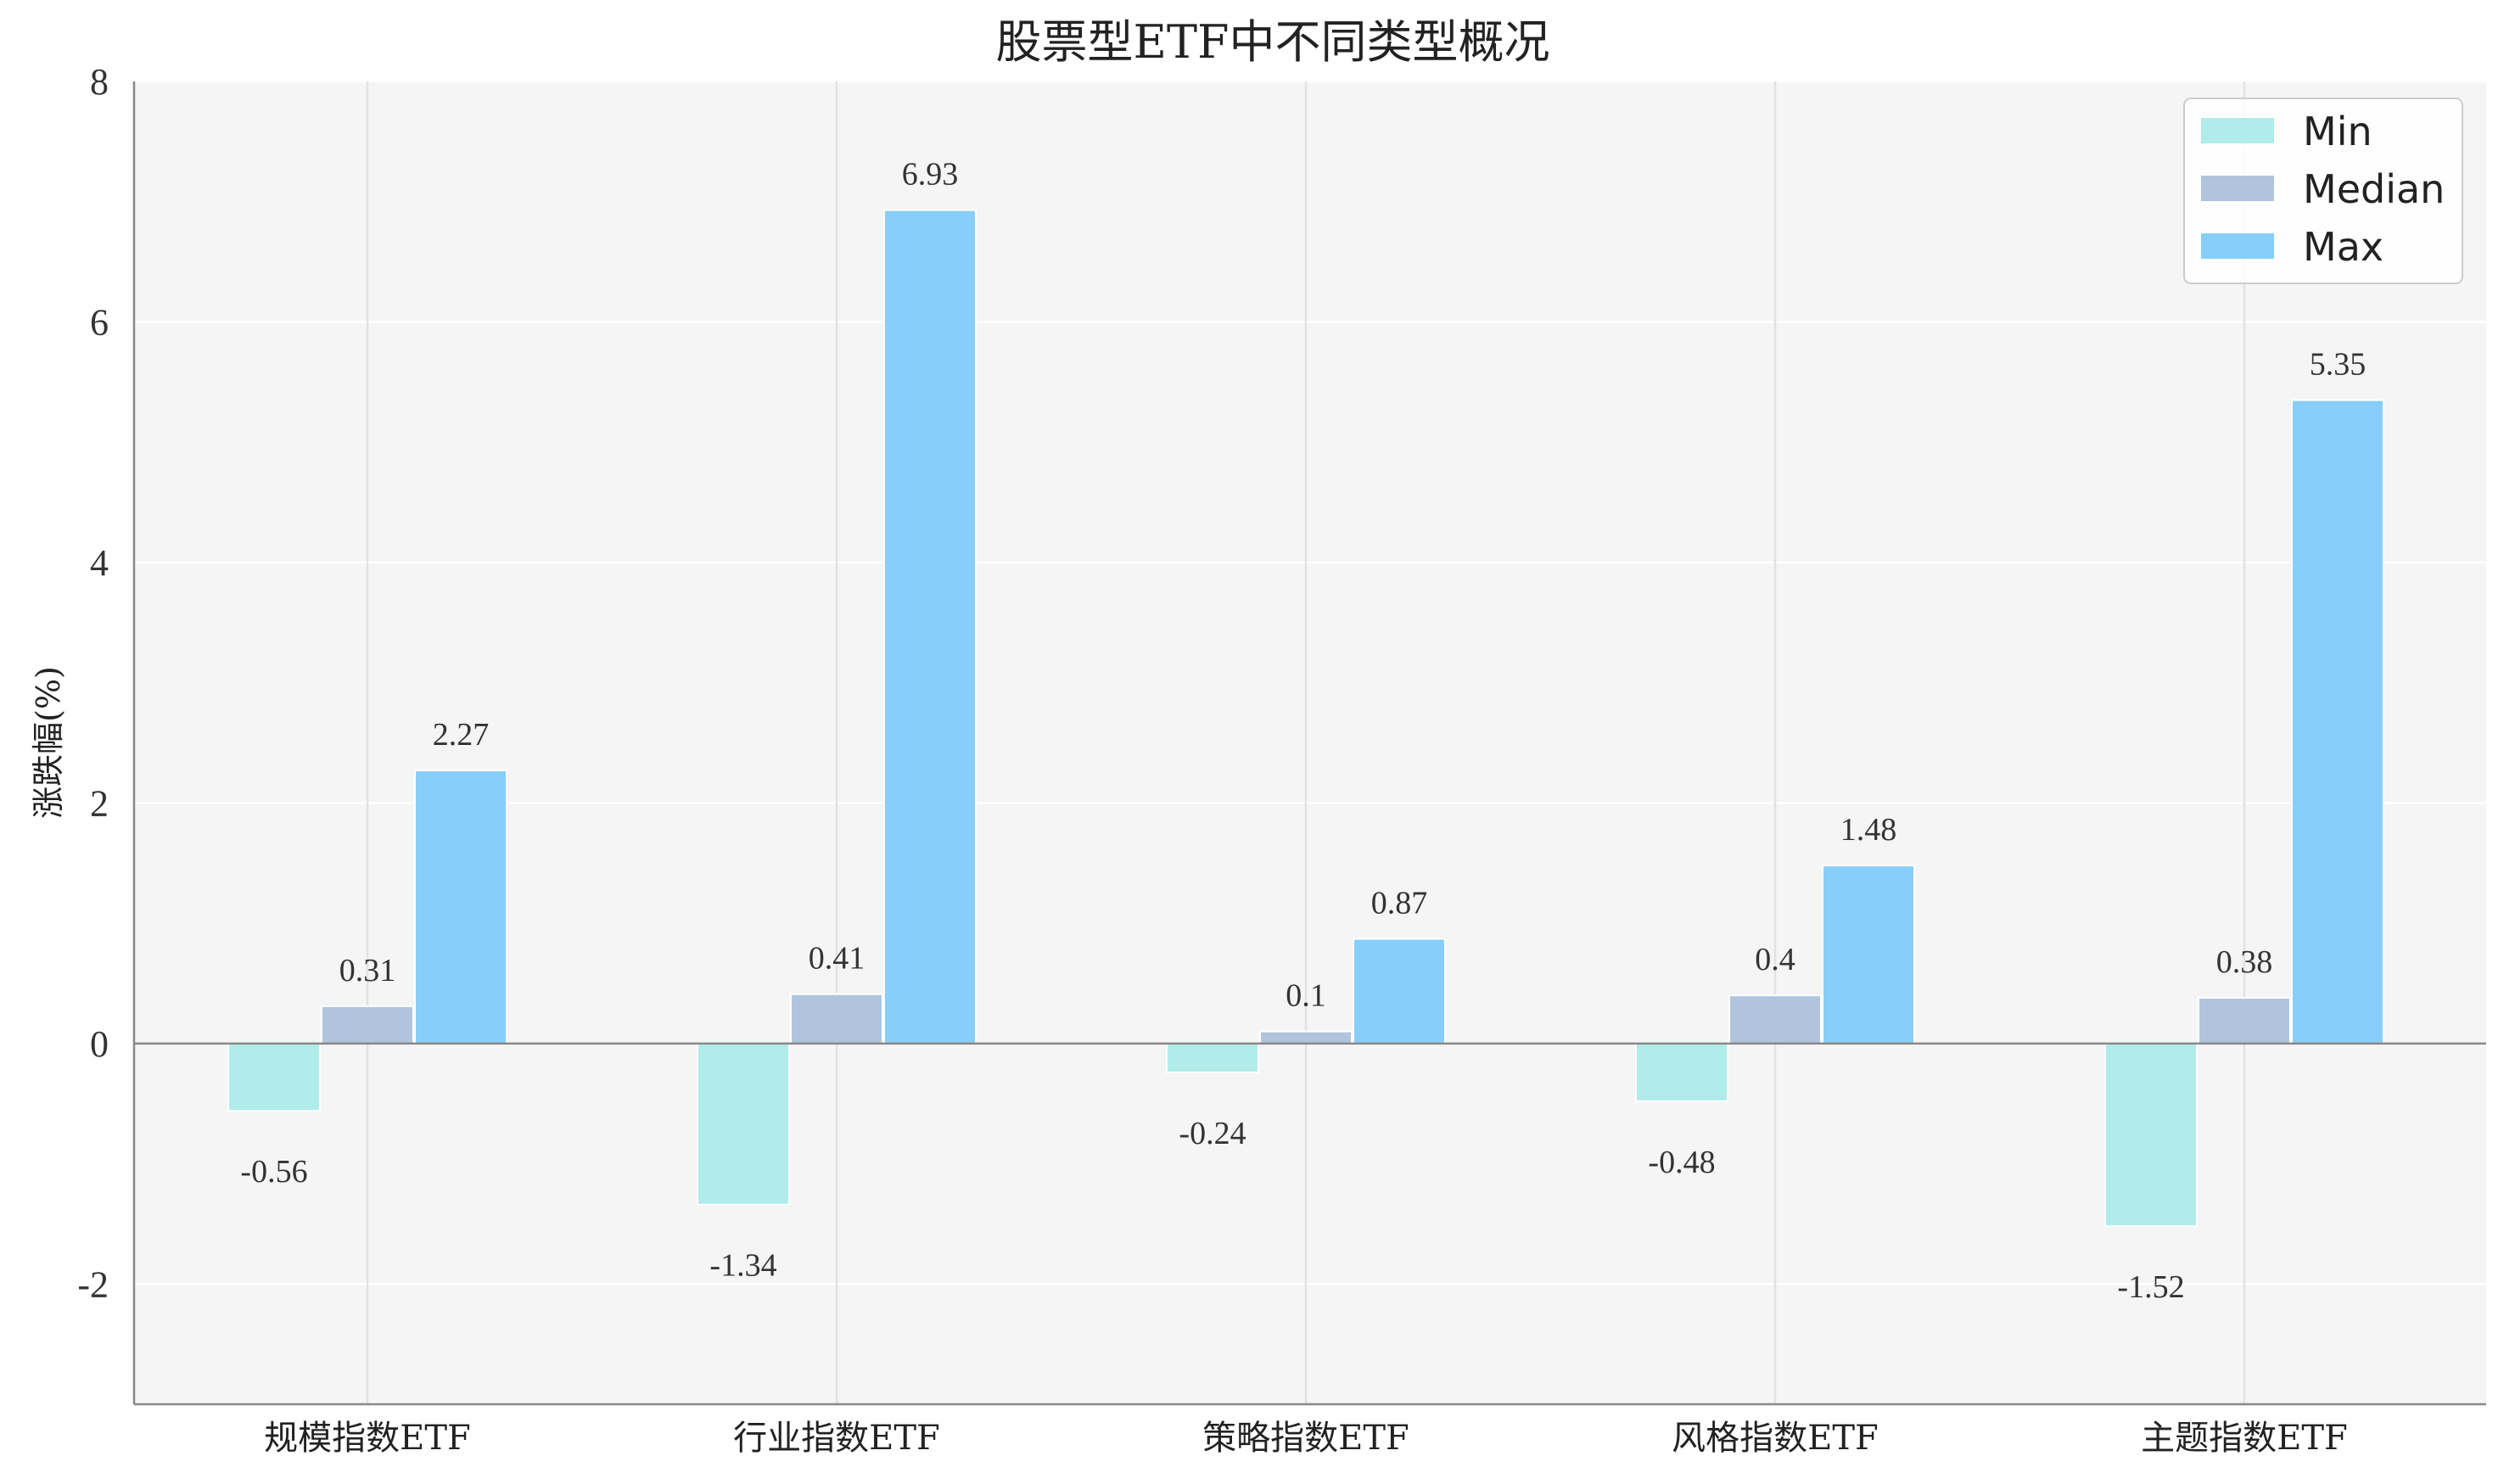 The height and width of the screenshot is (1484, 2504). What do you see at coordinates (1213, 1133) in the screenshot?
I see `data-label-min: -0.24` at bounding box center [1213, 1133].